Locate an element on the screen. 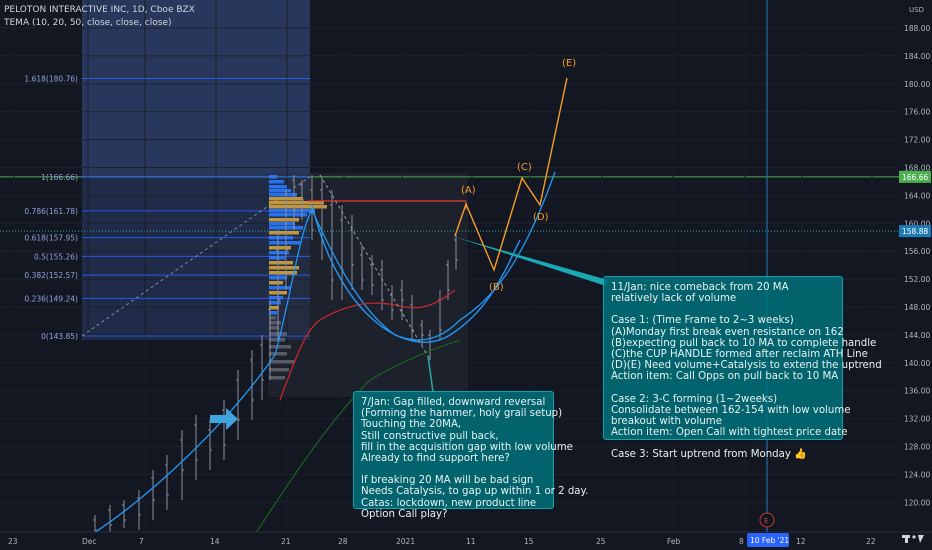 The width and height of the screenshot is (932, 550). price-tick: 160.00 is located at coordinates (917, 223).